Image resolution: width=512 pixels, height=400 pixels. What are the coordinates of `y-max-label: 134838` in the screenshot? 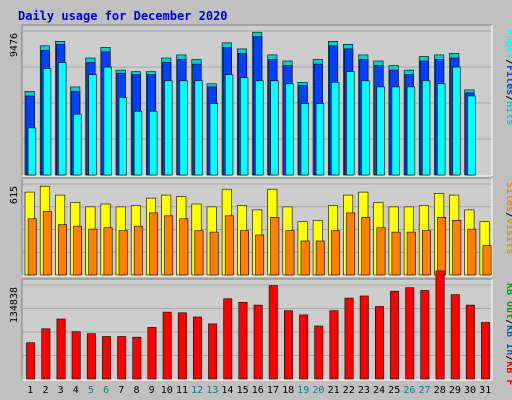 It's located at (14, 305).